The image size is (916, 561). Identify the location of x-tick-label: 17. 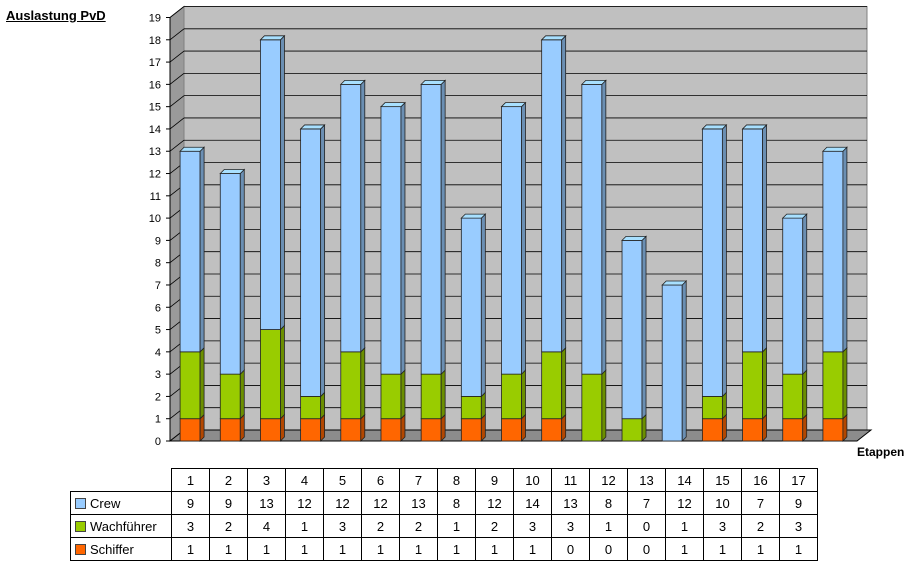
(798, 480).